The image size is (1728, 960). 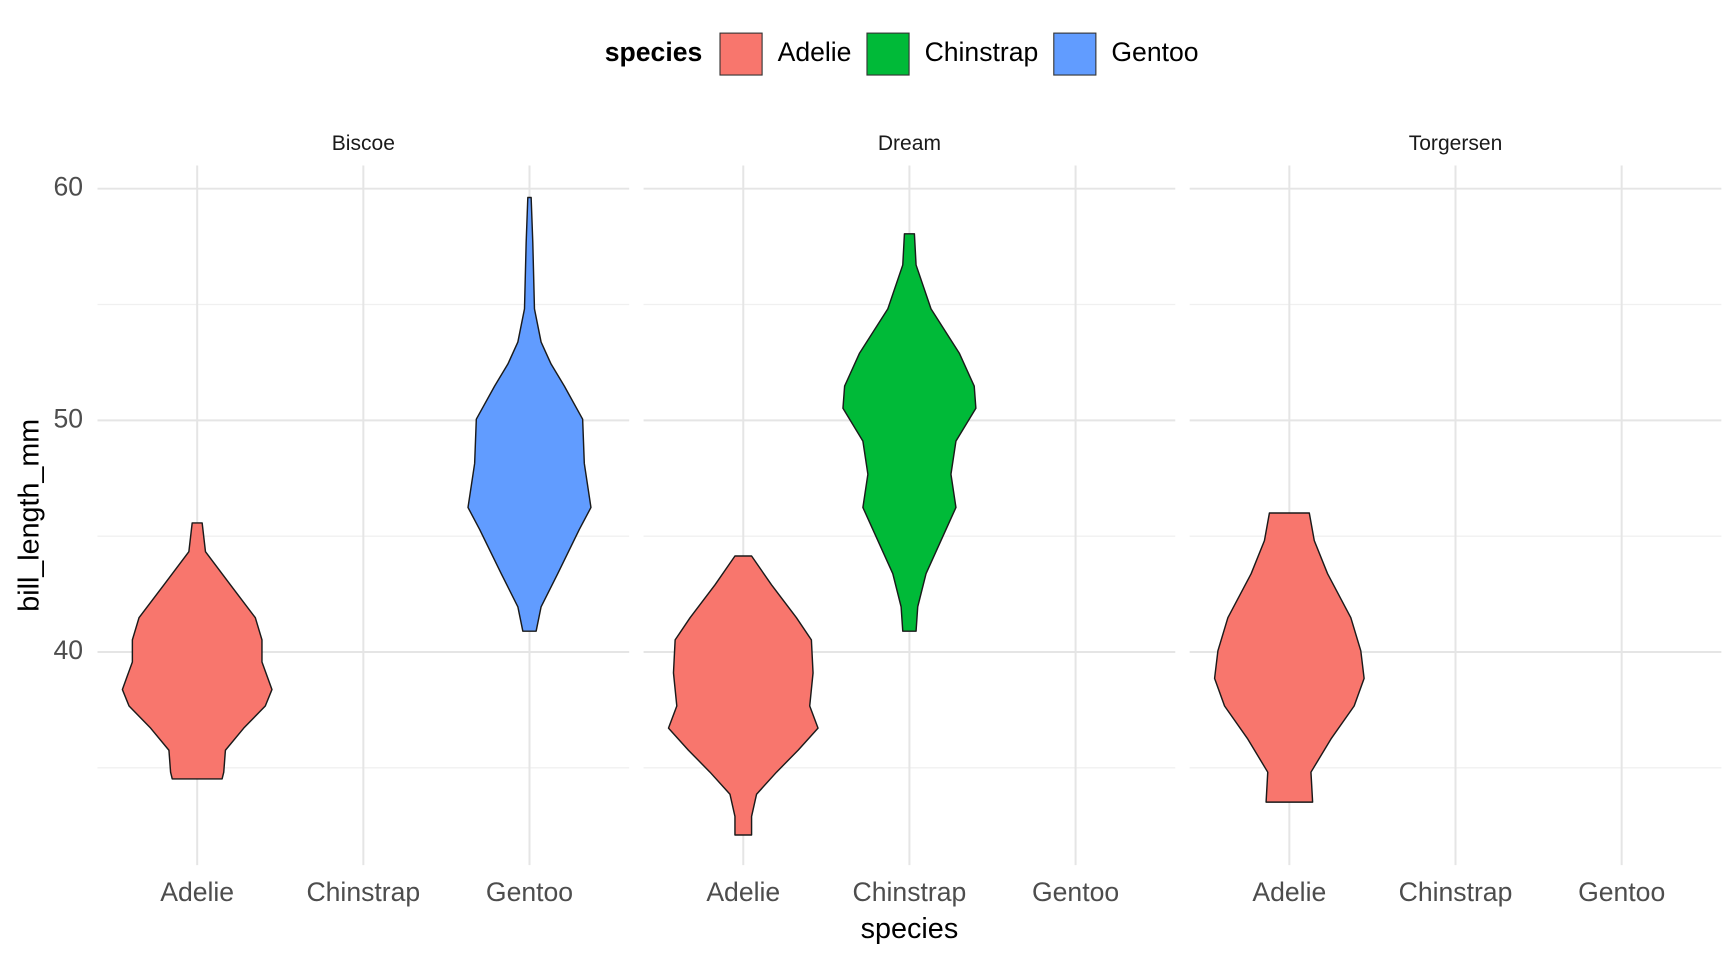 I want to click on x-axis-title: species, so click(x=910, y=929).